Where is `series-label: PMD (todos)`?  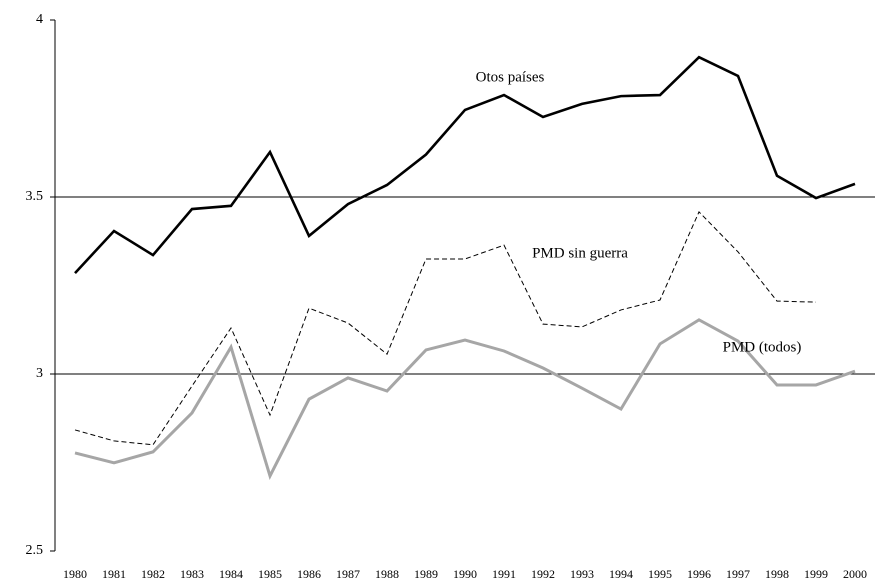
series-label: PMD (todos) is located at coordinates (762, 347).